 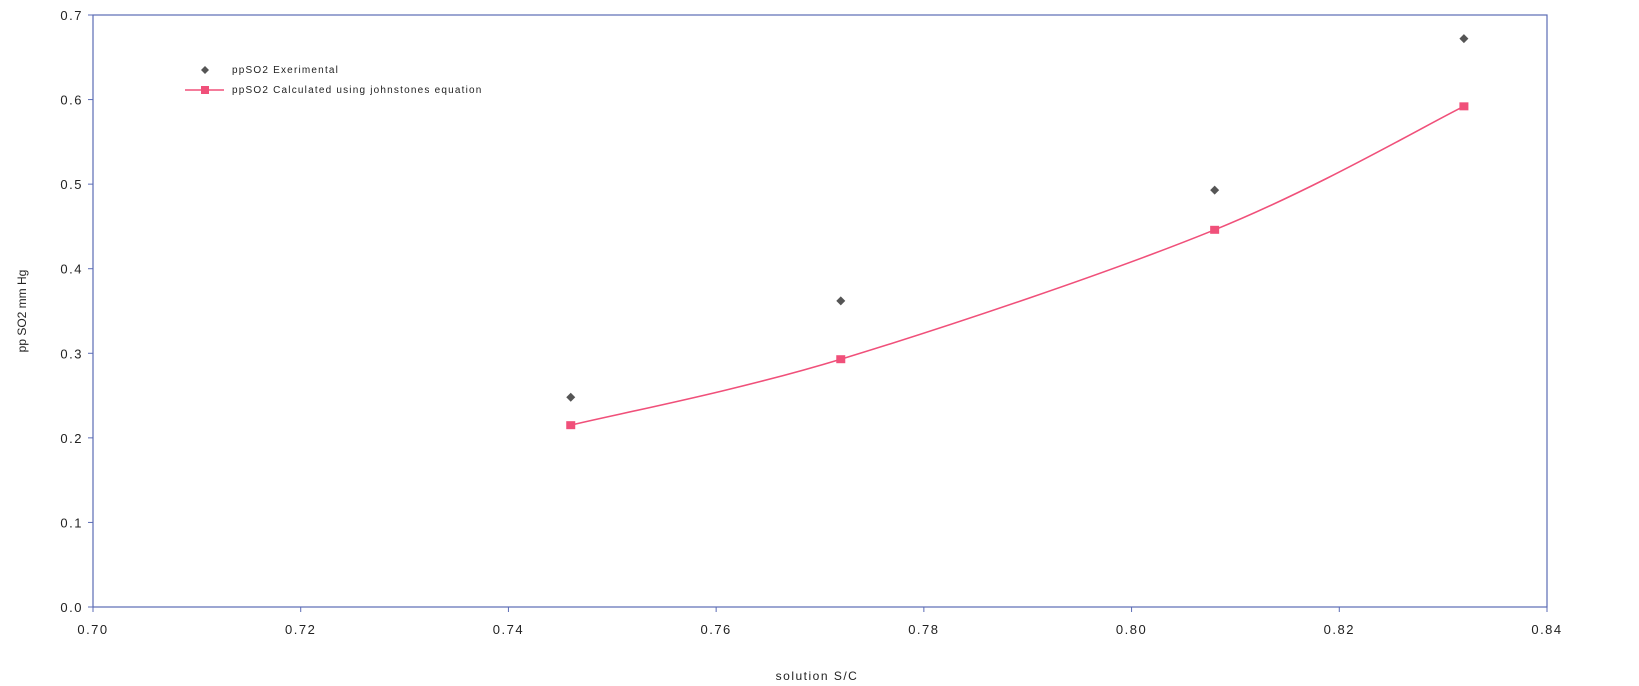 What do you see at coordinates (76, 311) in the screenshot?
I see `y-axis-ticks: 0.0 0.1 0.2 0.3 0.4 0.5 0.6 0.7` at bounding box center [76, 311].